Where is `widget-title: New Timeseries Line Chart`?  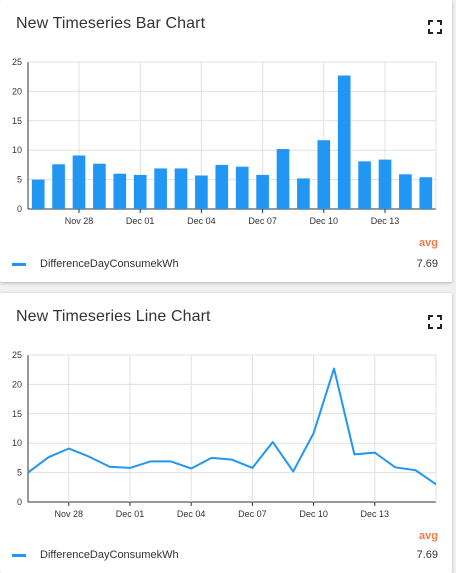 widget-title: New Timeseries Line Chart is located at coordinates (113, 316).